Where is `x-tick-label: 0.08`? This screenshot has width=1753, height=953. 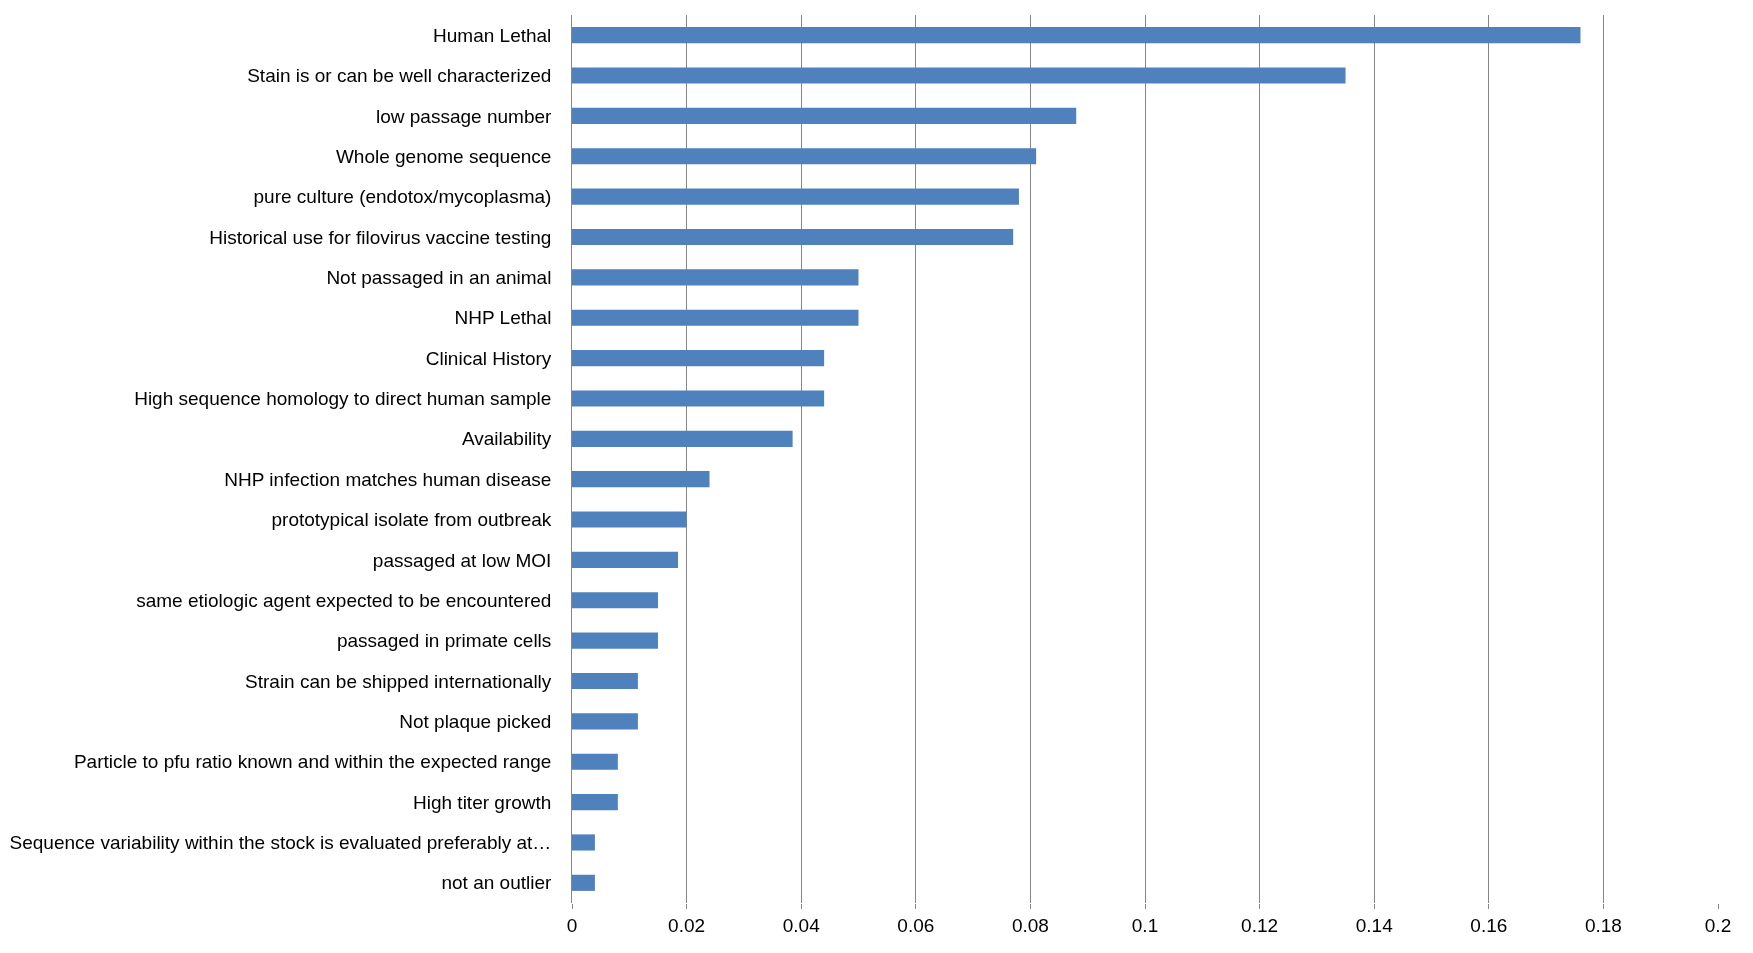
x-tick-label: 0.08 is located at coordinates (1030, 925).